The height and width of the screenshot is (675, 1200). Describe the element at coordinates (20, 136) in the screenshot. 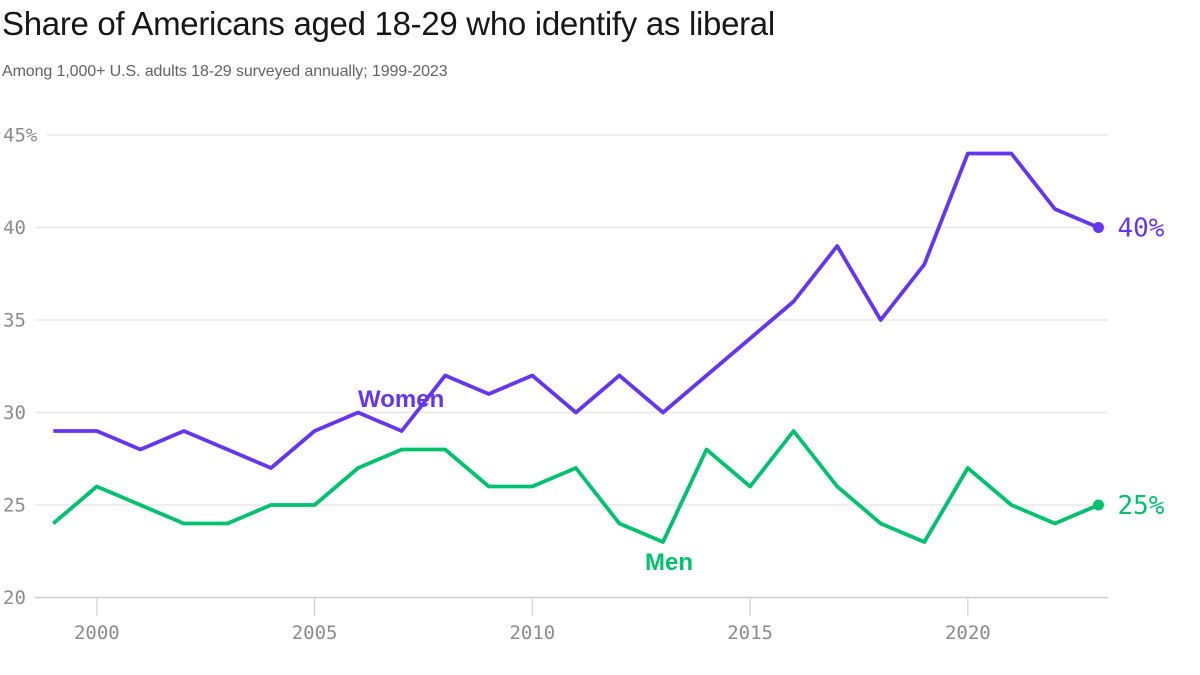

I see `y-tick-label-45: 45%` at that location.